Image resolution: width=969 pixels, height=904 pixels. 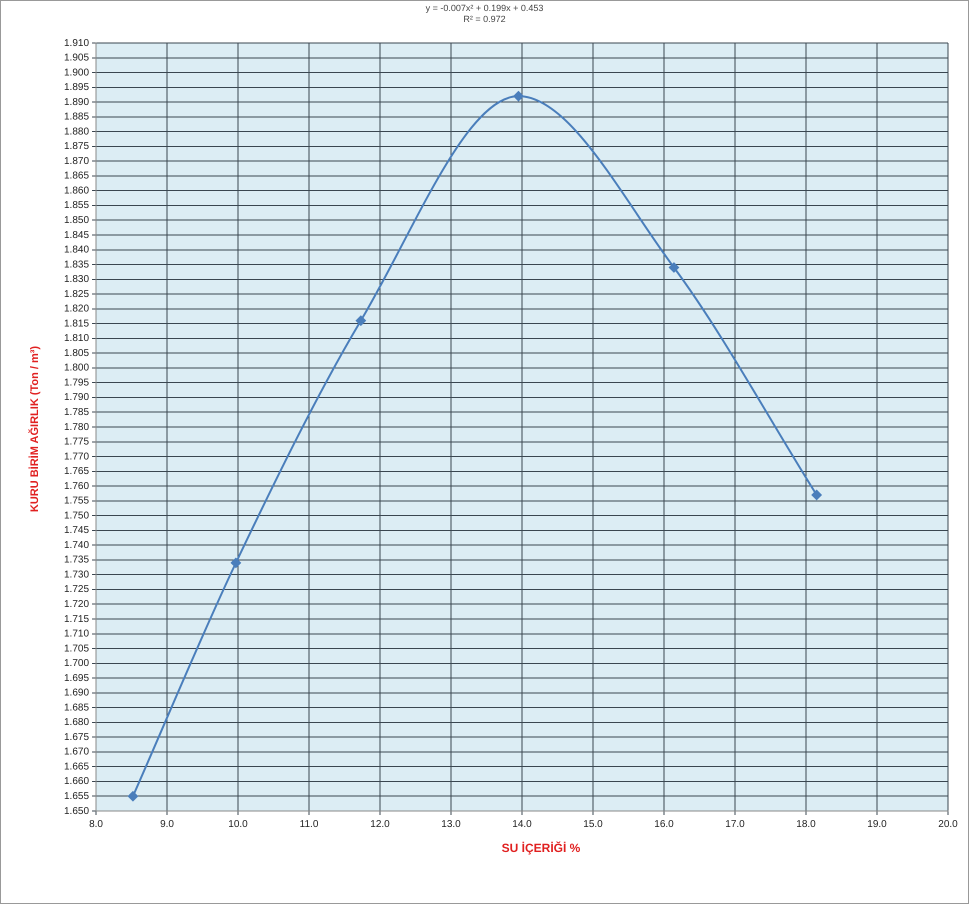 I want to click on x-tick-label: 17.0, so click(x=735, y=824).